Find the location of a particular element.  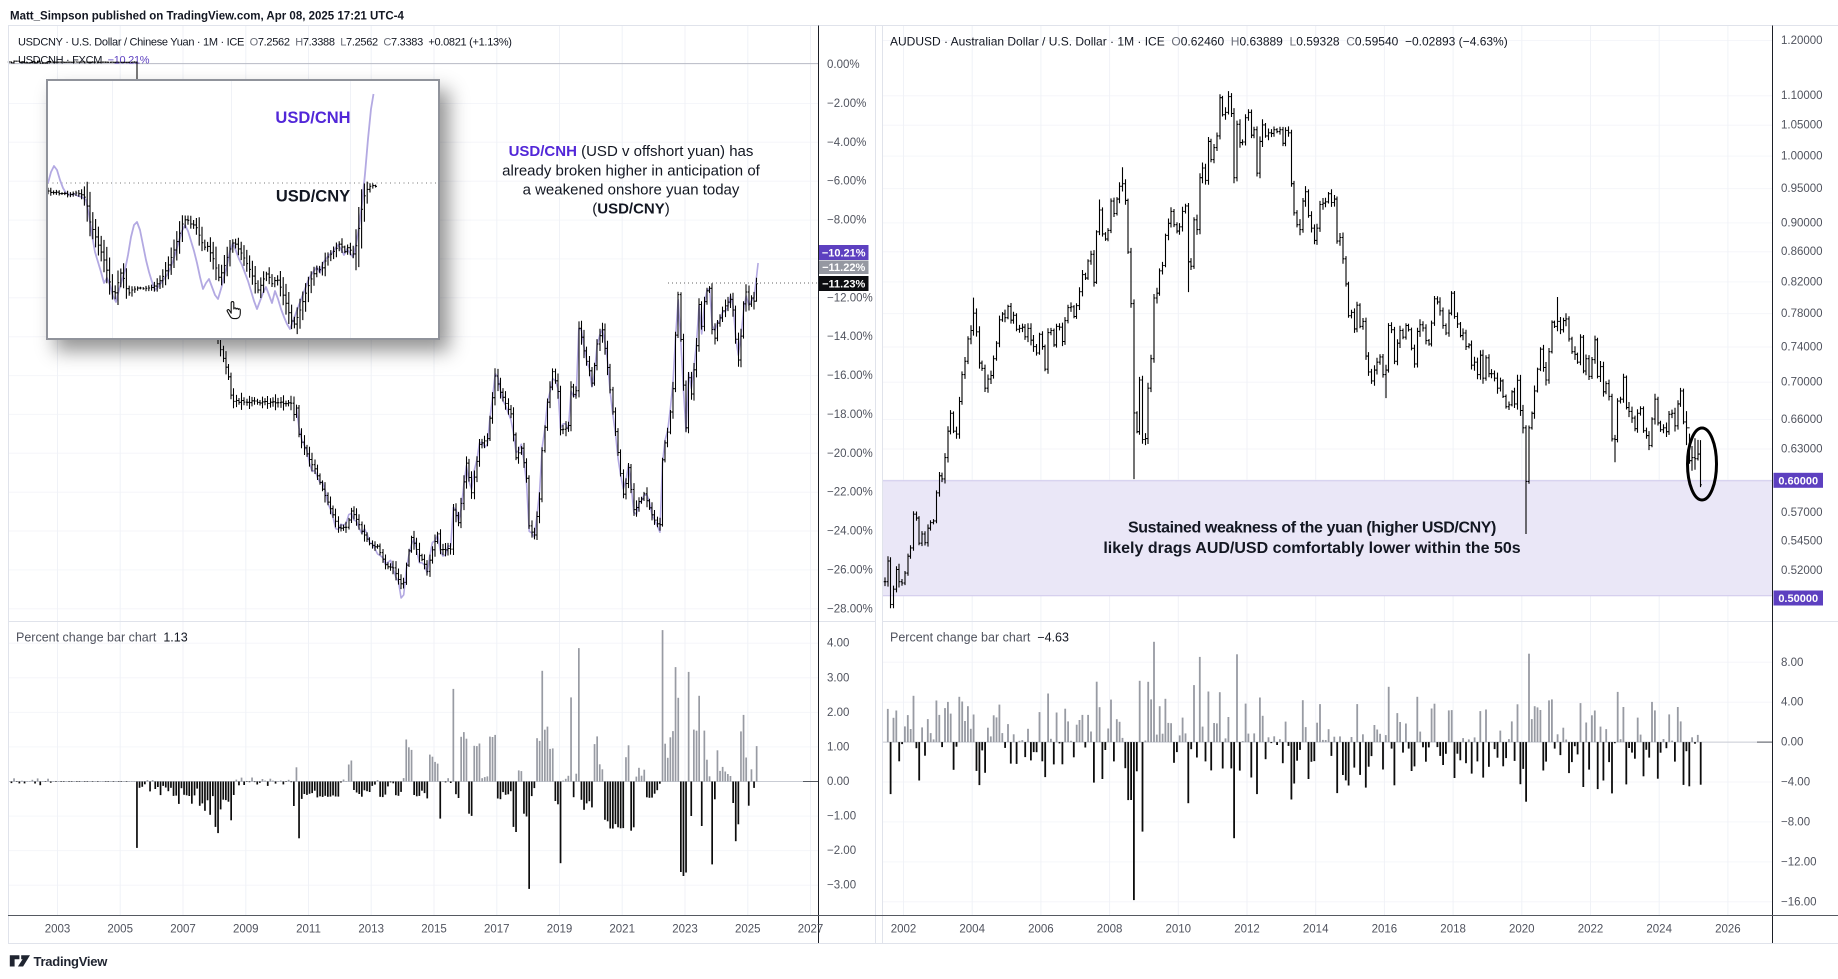

svg-text:USD/CNH (USD v offshort yuan): USD/CNH (USD v offshort yuan) has is located at coordinates (631, 151).